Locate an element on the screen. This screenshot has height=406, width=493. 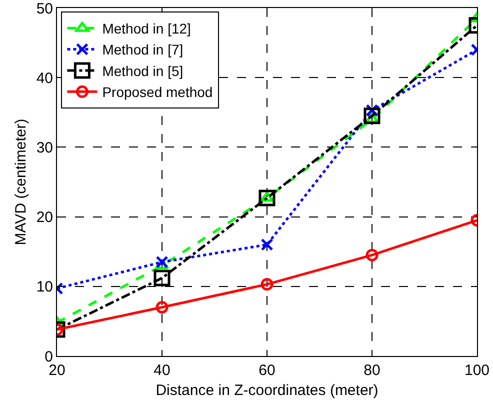
y-tick-label: 20 is located at coordinates (44, 217).